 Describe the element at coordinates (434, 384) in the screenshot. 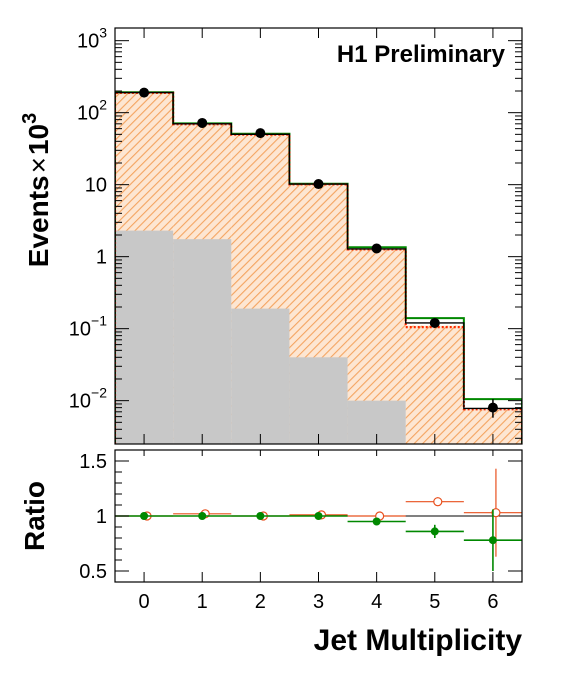

I see `hatched-bar` at that location.